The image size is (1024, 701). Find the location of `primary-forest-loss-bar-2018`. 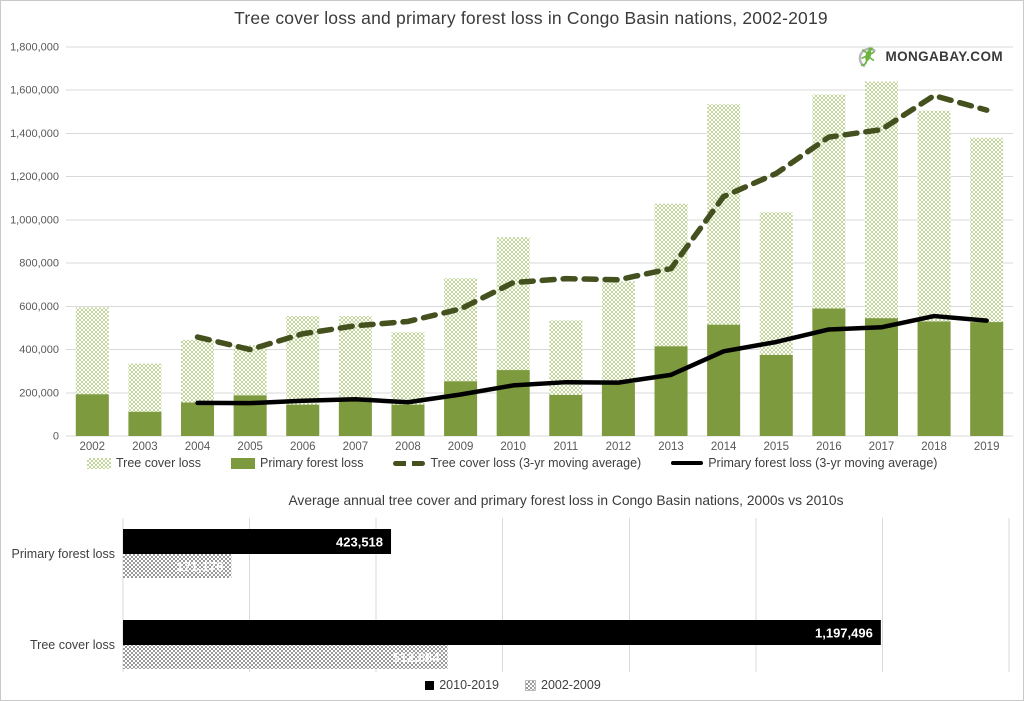

primary-forest-loss-bar-2018 is located at coordinates (934, 378).